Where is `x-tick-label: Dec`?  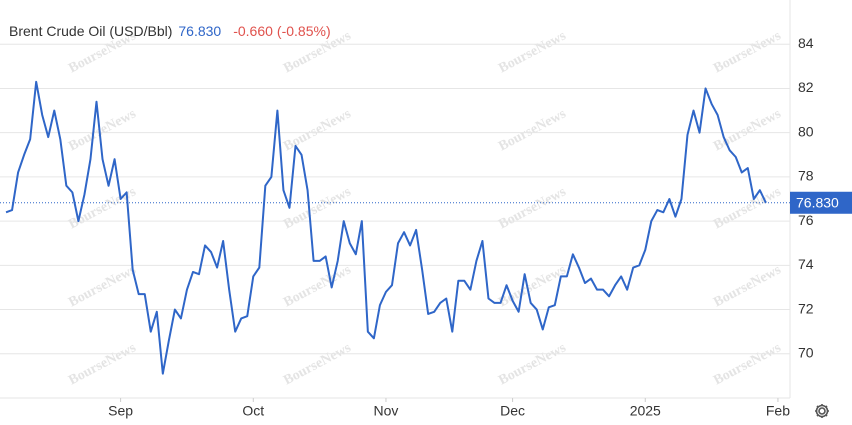
x-tick-label: Dec is located at coordinates (512, 411).